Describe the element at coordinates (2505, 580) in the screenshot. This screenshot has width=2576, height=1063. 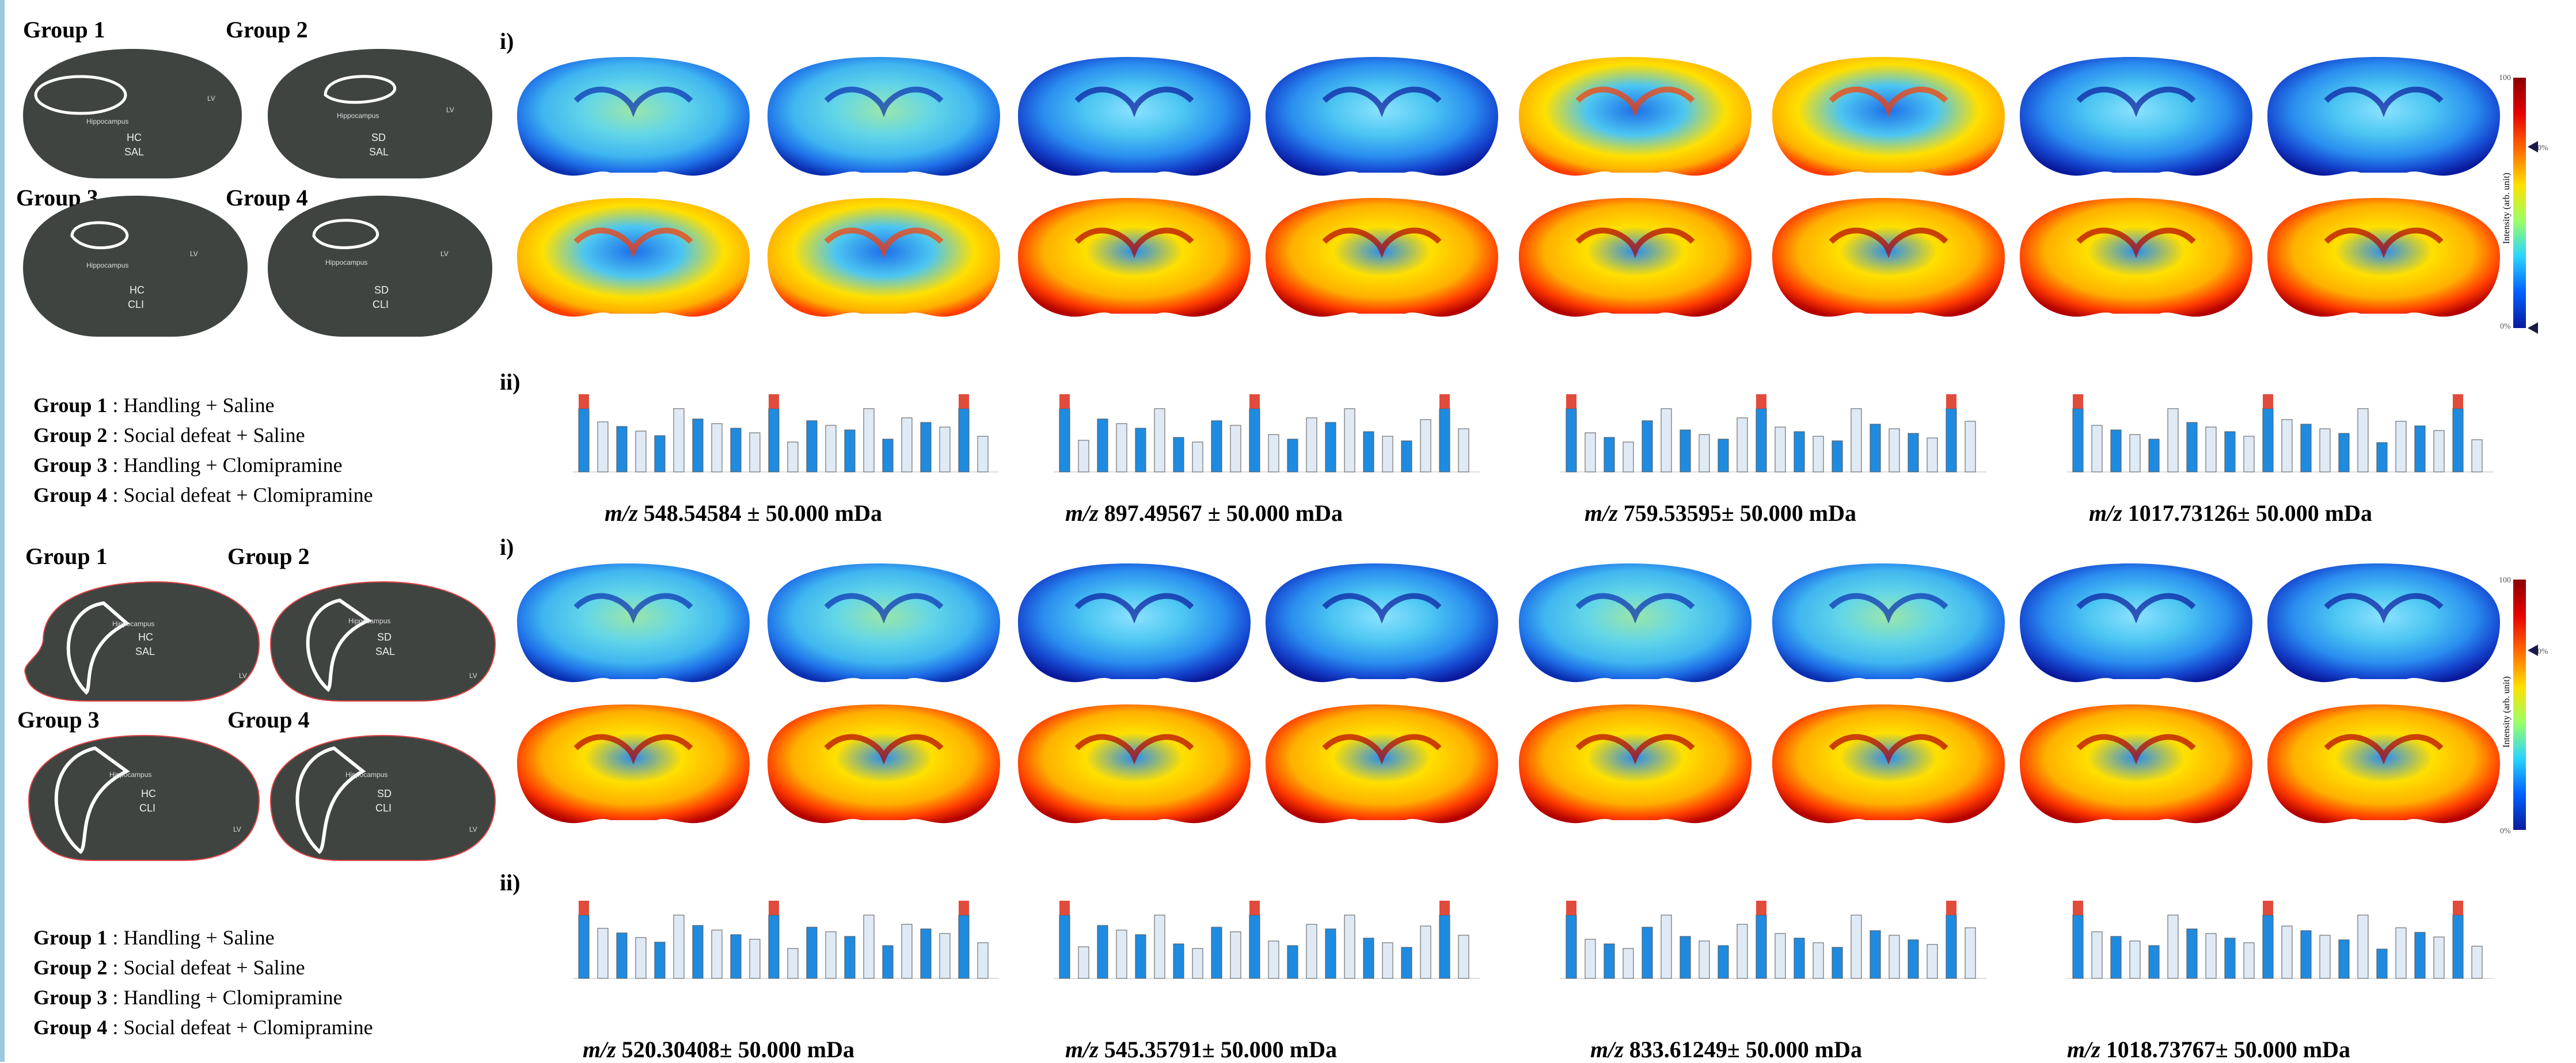
I see `bottom-scale-max: 100` at that location.